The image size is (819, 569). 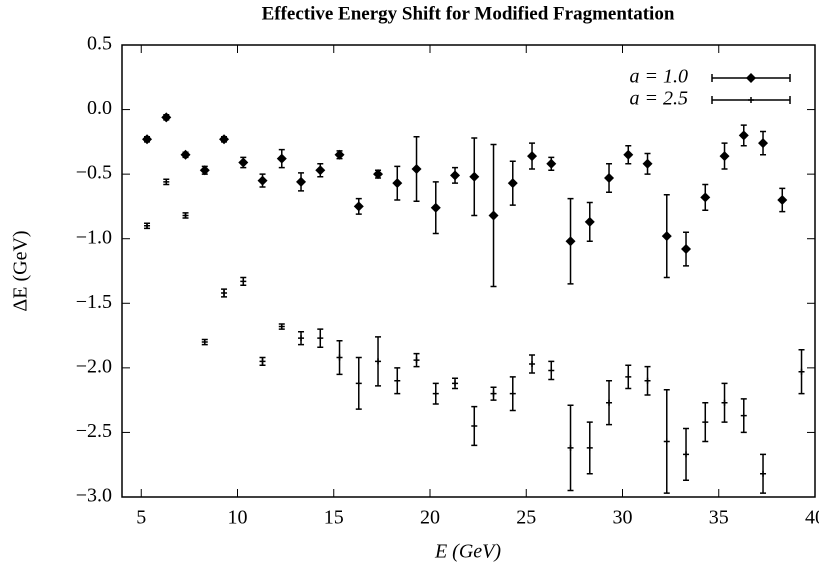 What do you see at coordinates (659, 77) in the screenshot?
I see `legend-label: a = 1.0` at bounding box center [659, 77].